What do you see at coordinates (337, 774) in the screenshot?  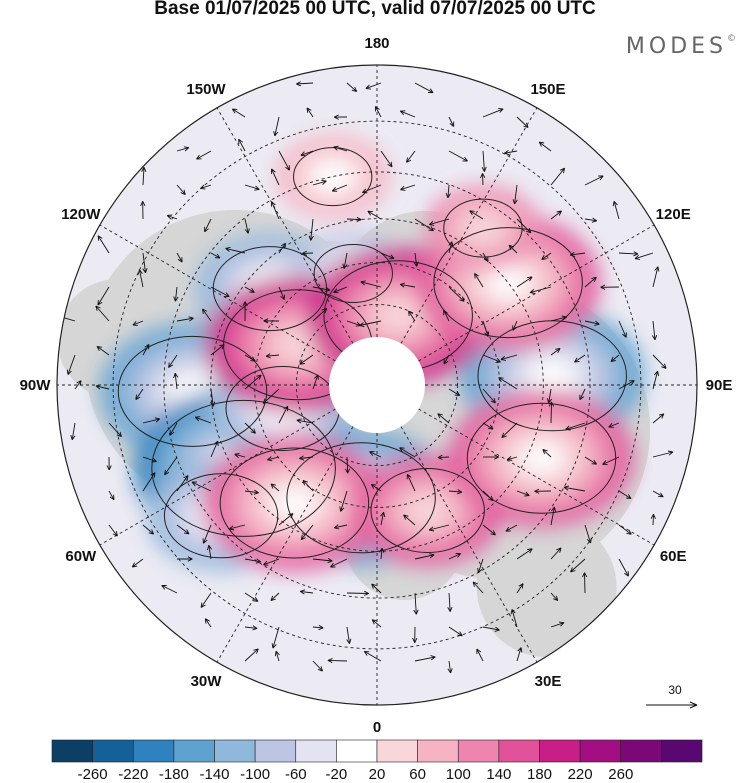 I see `colorbar-label: -20` at bounding box center [337, 774].